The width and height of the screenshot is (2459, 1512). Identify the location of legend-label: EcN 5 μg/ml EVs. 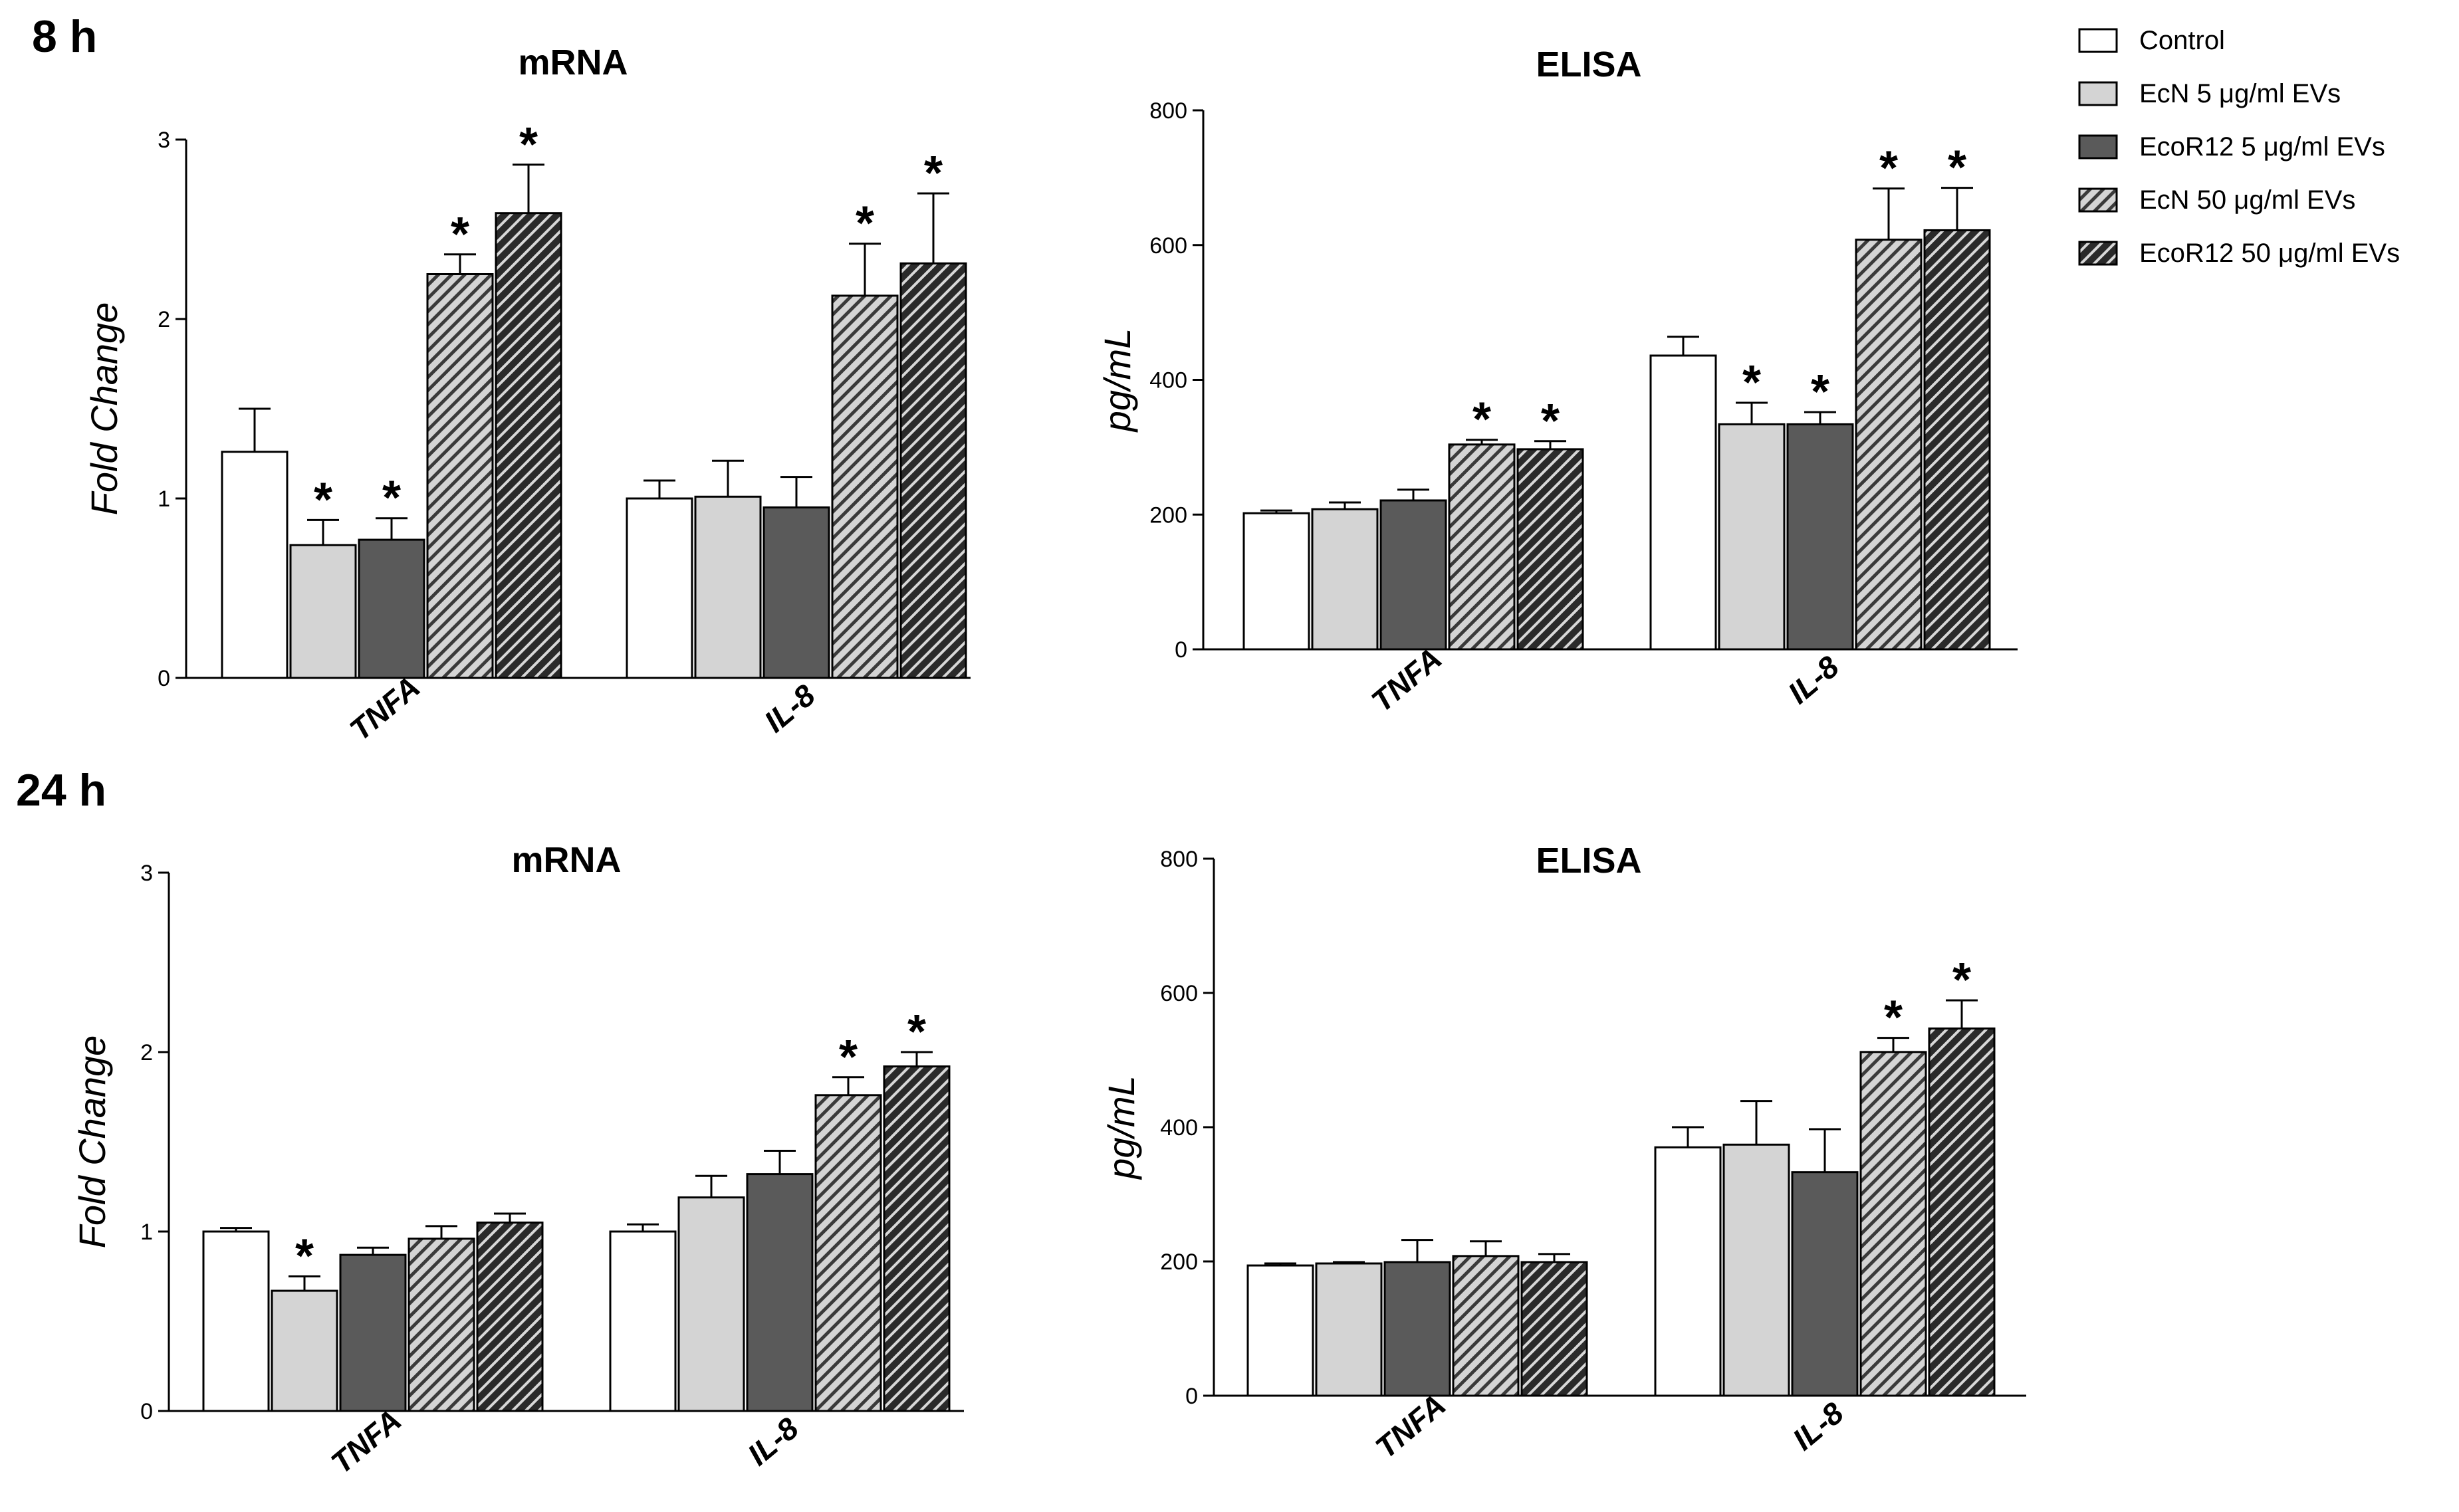
(2240, 93).